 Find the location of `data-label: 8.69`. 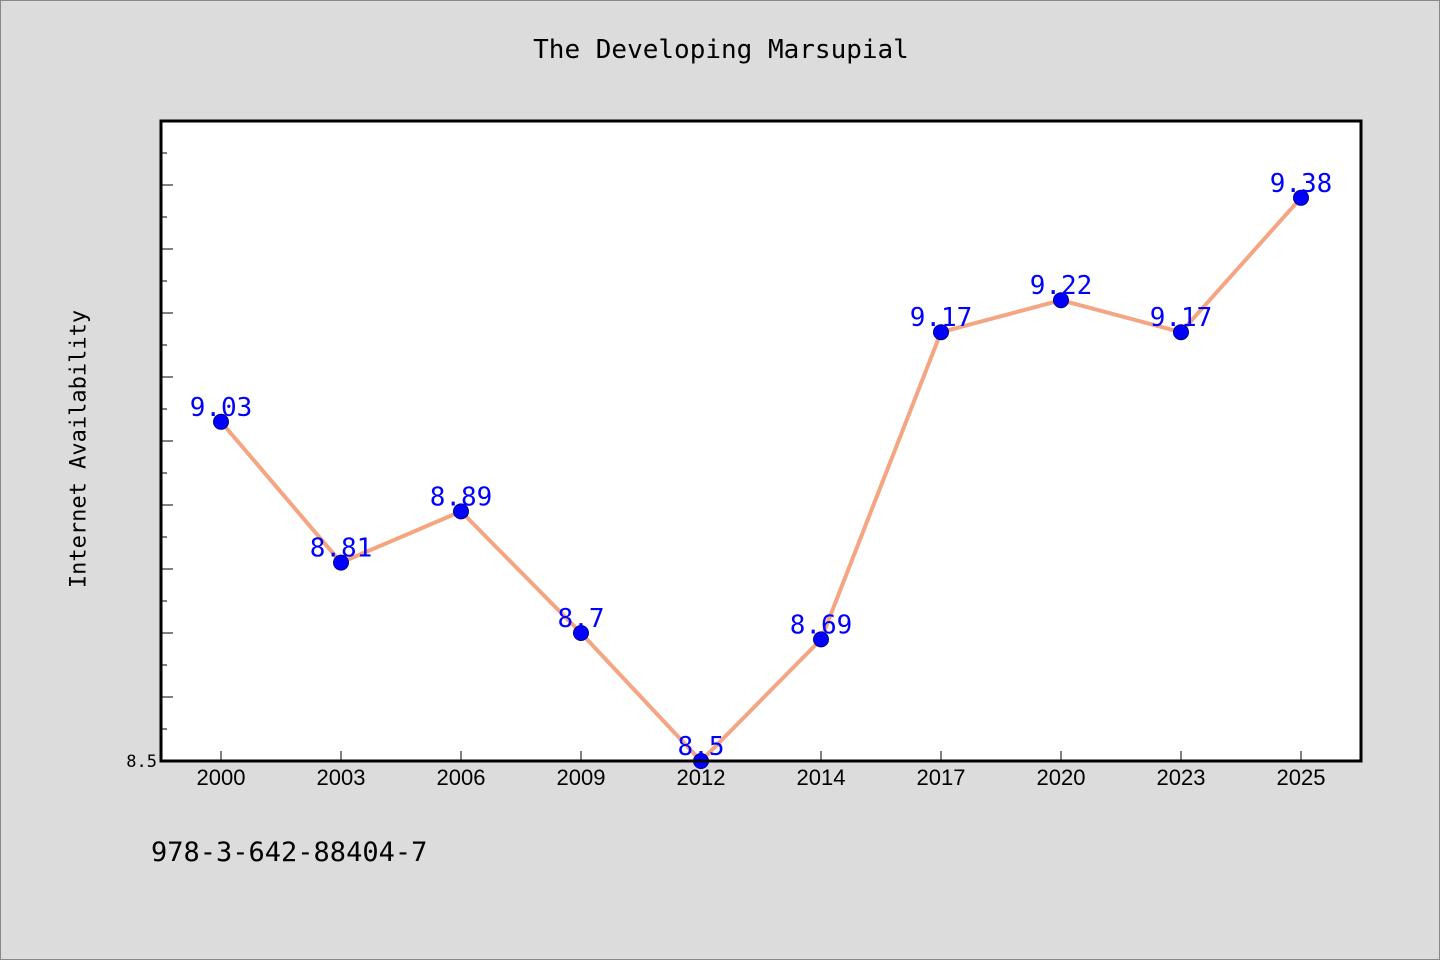

data-label: 8.69 is located at coordinates (821, 625).